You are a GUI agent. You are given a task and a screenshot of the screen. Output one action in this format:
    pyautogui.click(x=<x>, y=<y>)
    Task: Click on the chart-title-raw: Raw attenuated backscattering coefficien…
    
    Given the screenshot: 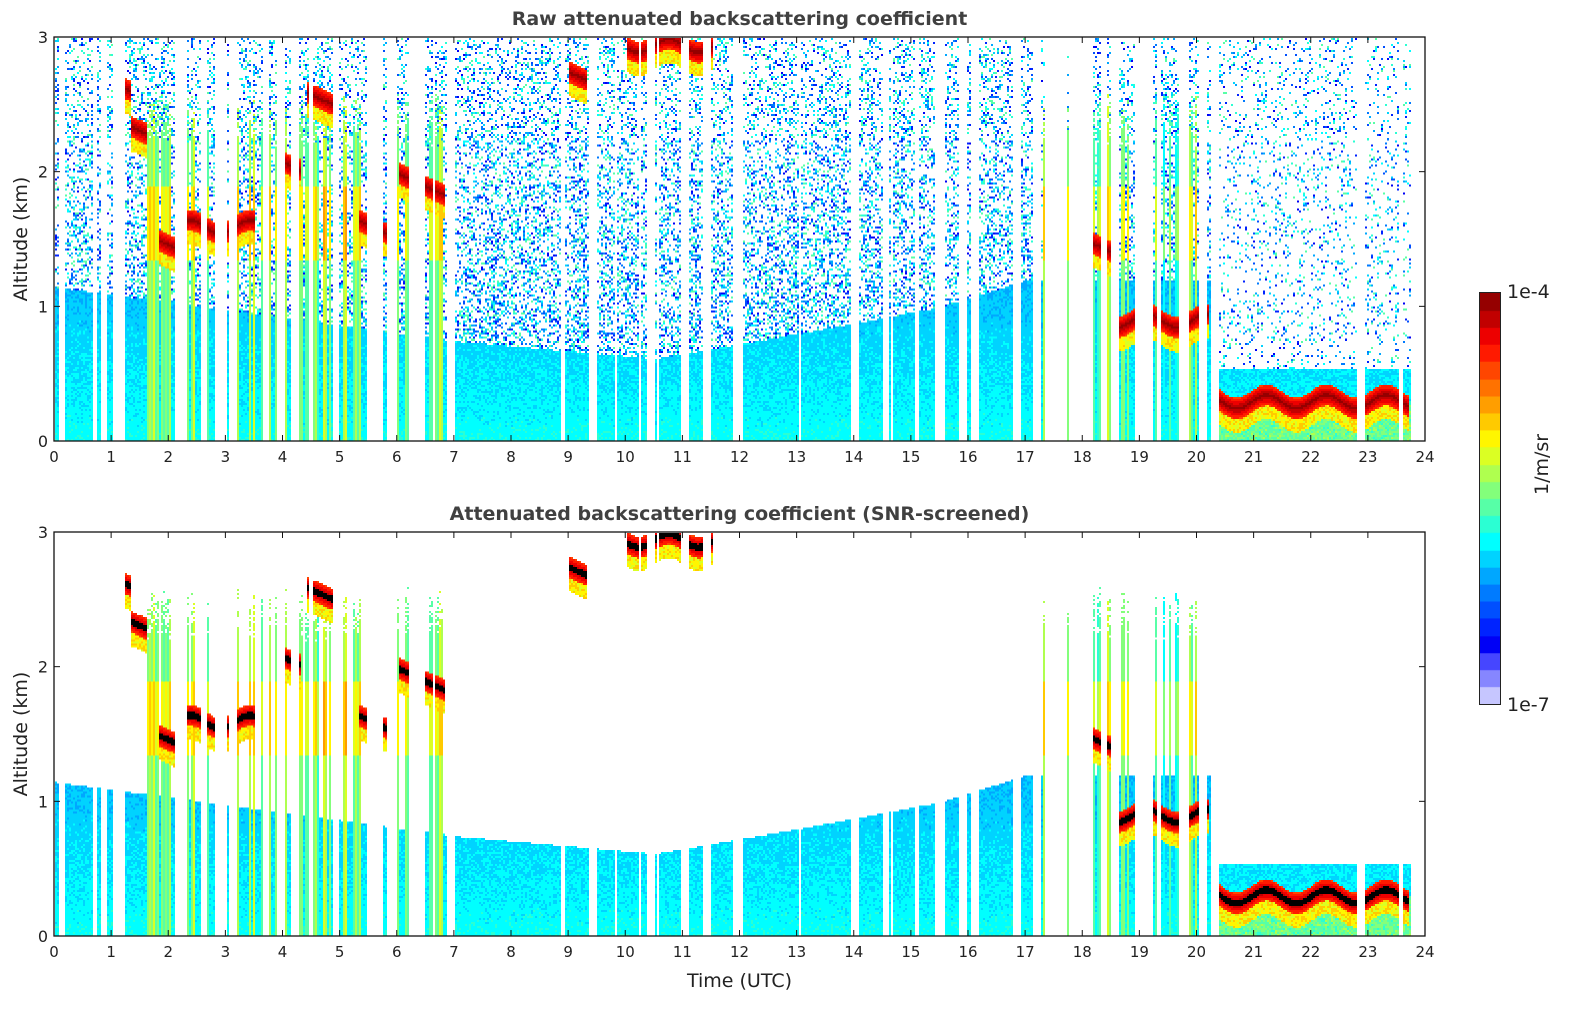 What is the action you would take?
    pyautogui.click(x=739, y=19)
    